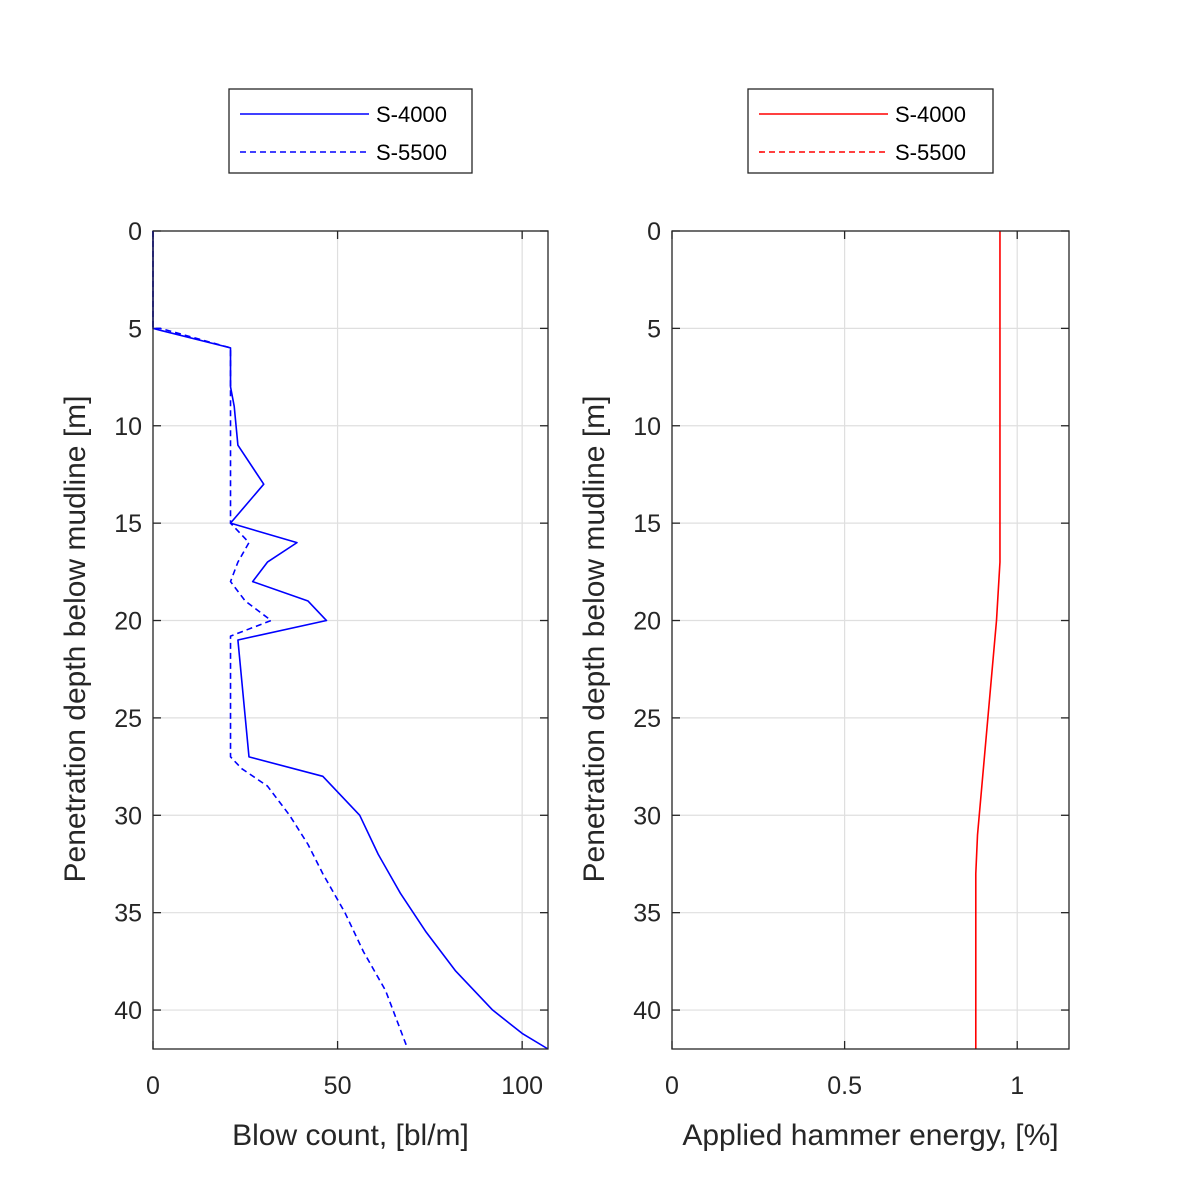 This screenshot has width=1181, height=1181. I want to click on x-tick-label: 100, so click(522, 1086).